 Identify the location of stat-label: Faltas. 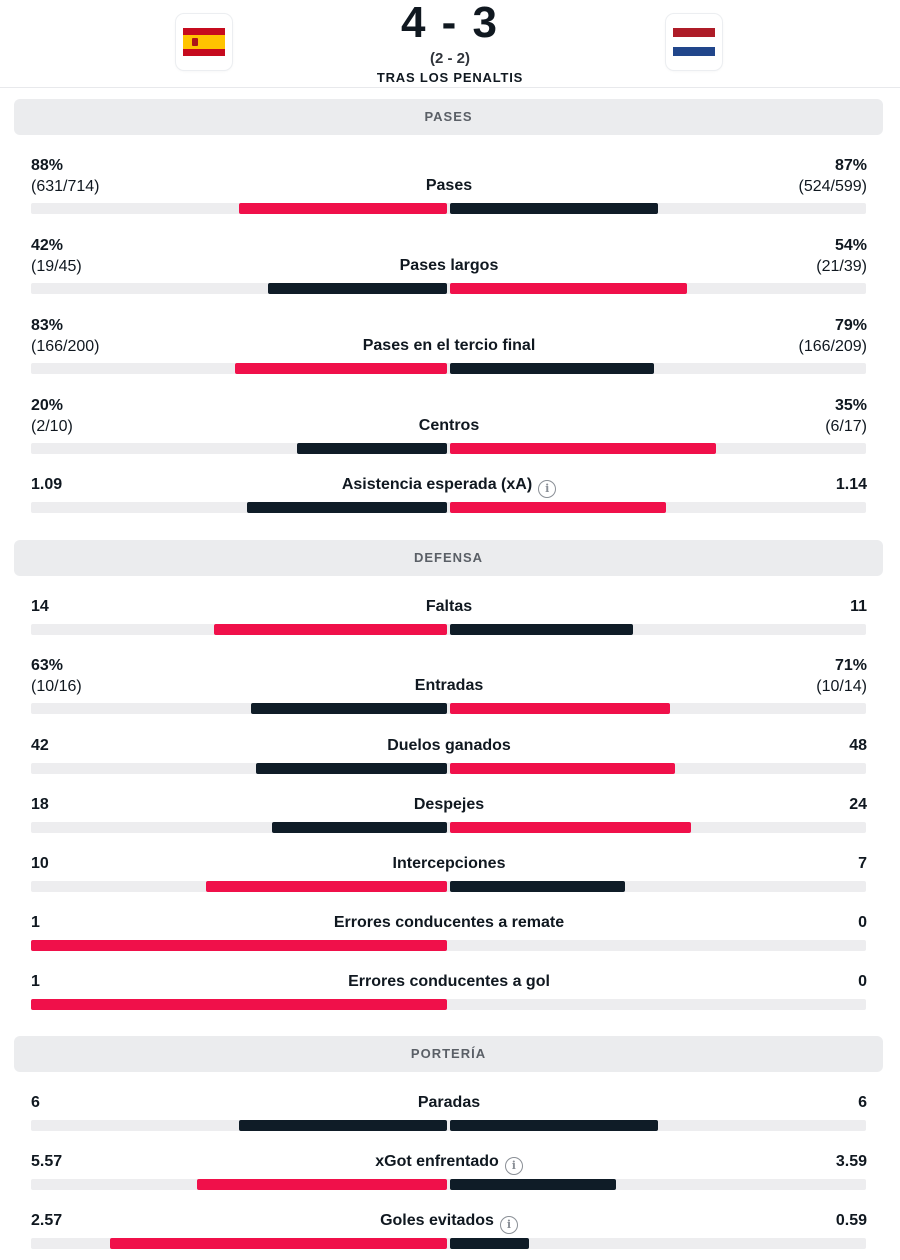
(449, 607).